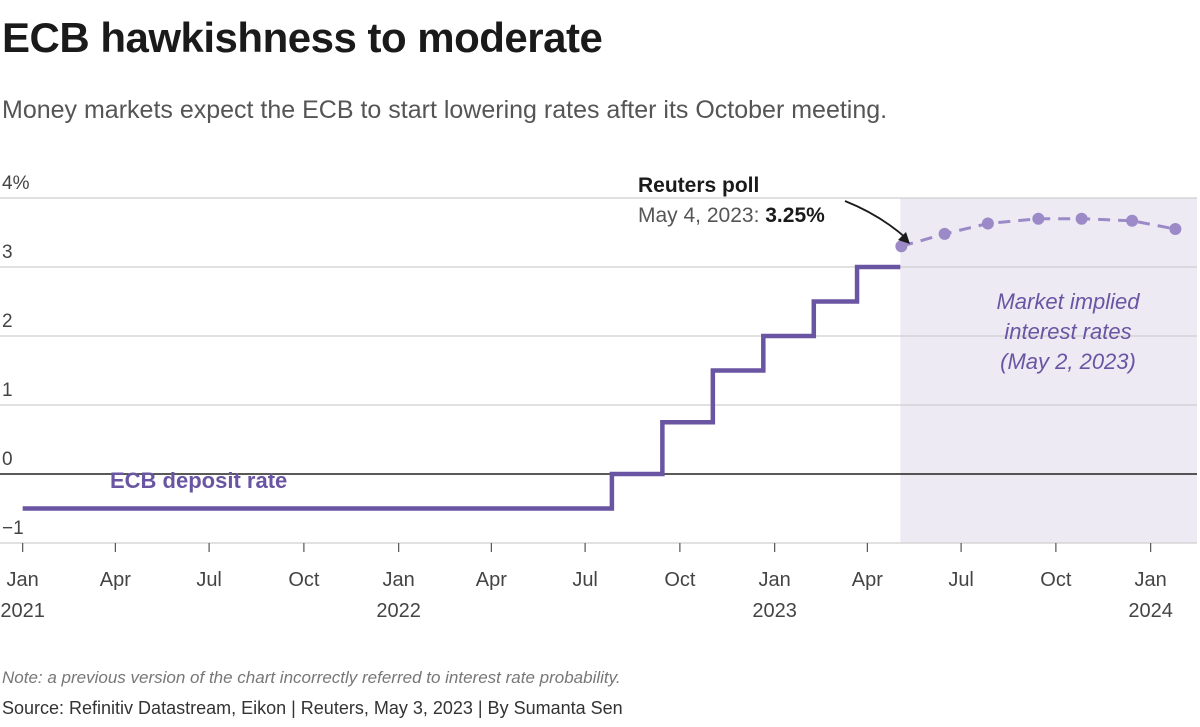 The image size is (1200, 727). What do you see at coordinates (7, 321) in the screenshot?
I see `y-tick-label: 2` at bounding box center [7, 321].